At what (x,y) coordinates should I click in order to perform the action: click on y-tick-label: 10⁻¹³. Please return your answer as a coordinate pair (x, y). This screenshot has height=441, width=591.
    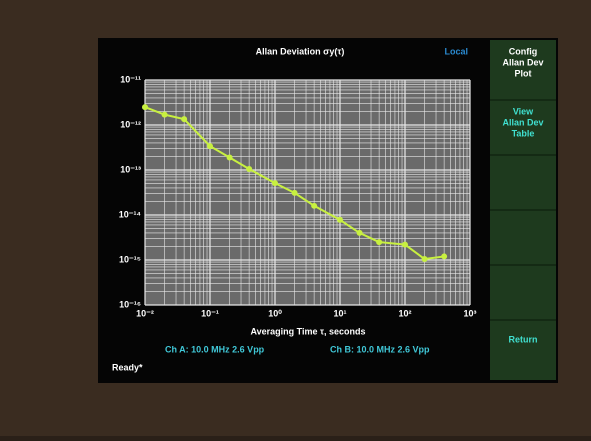
    Looking at the image, I should click on (130, 169).